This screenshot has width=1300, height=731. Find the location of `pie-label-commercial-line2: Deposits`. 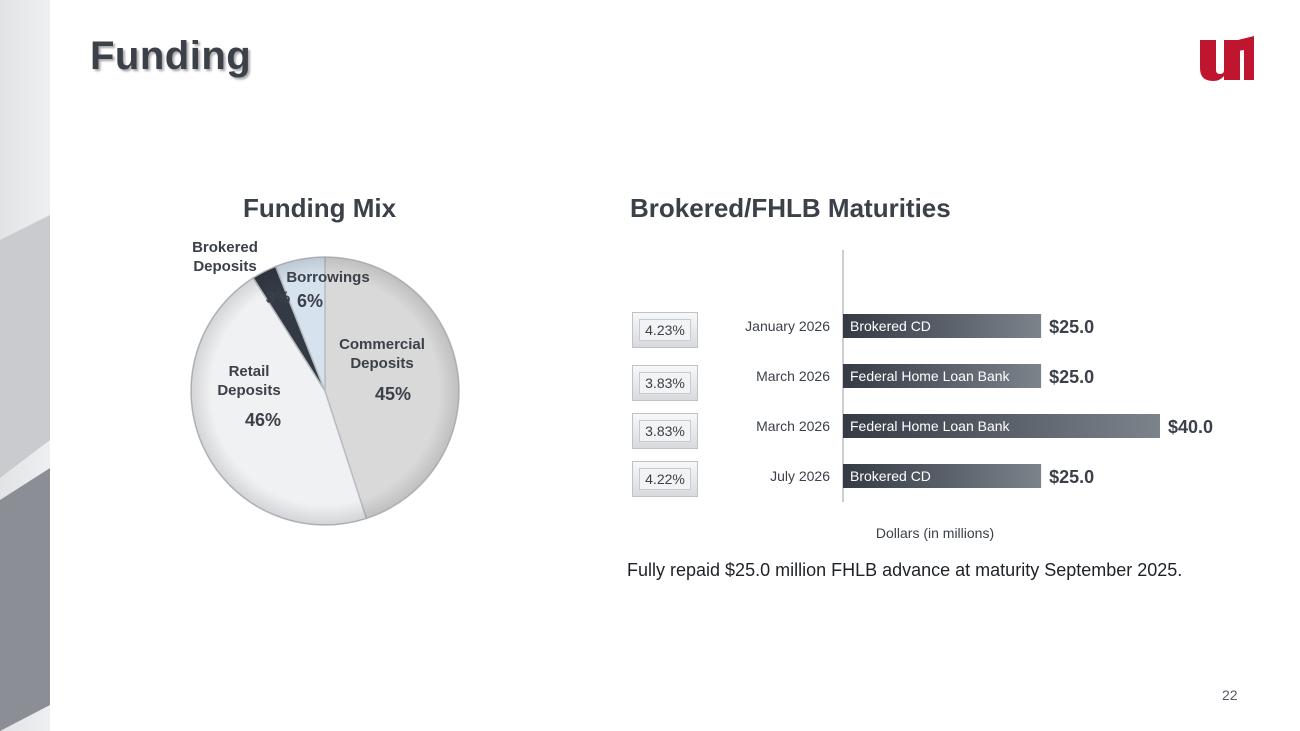

pie-label-commercial-line2: Deposits is located at coordinates (381, 363).